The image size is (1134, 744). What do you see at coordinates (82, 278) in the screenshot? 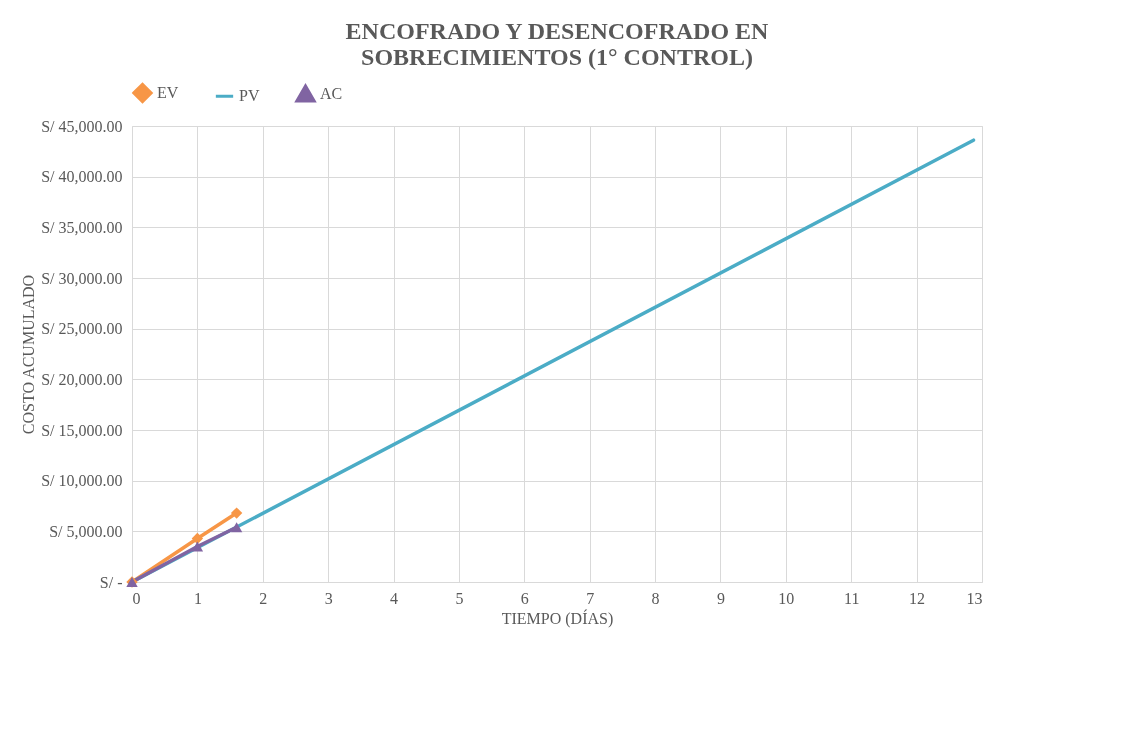
I see `y-tick-label: S/ 30,000.00` at bounding box center [82, 278].